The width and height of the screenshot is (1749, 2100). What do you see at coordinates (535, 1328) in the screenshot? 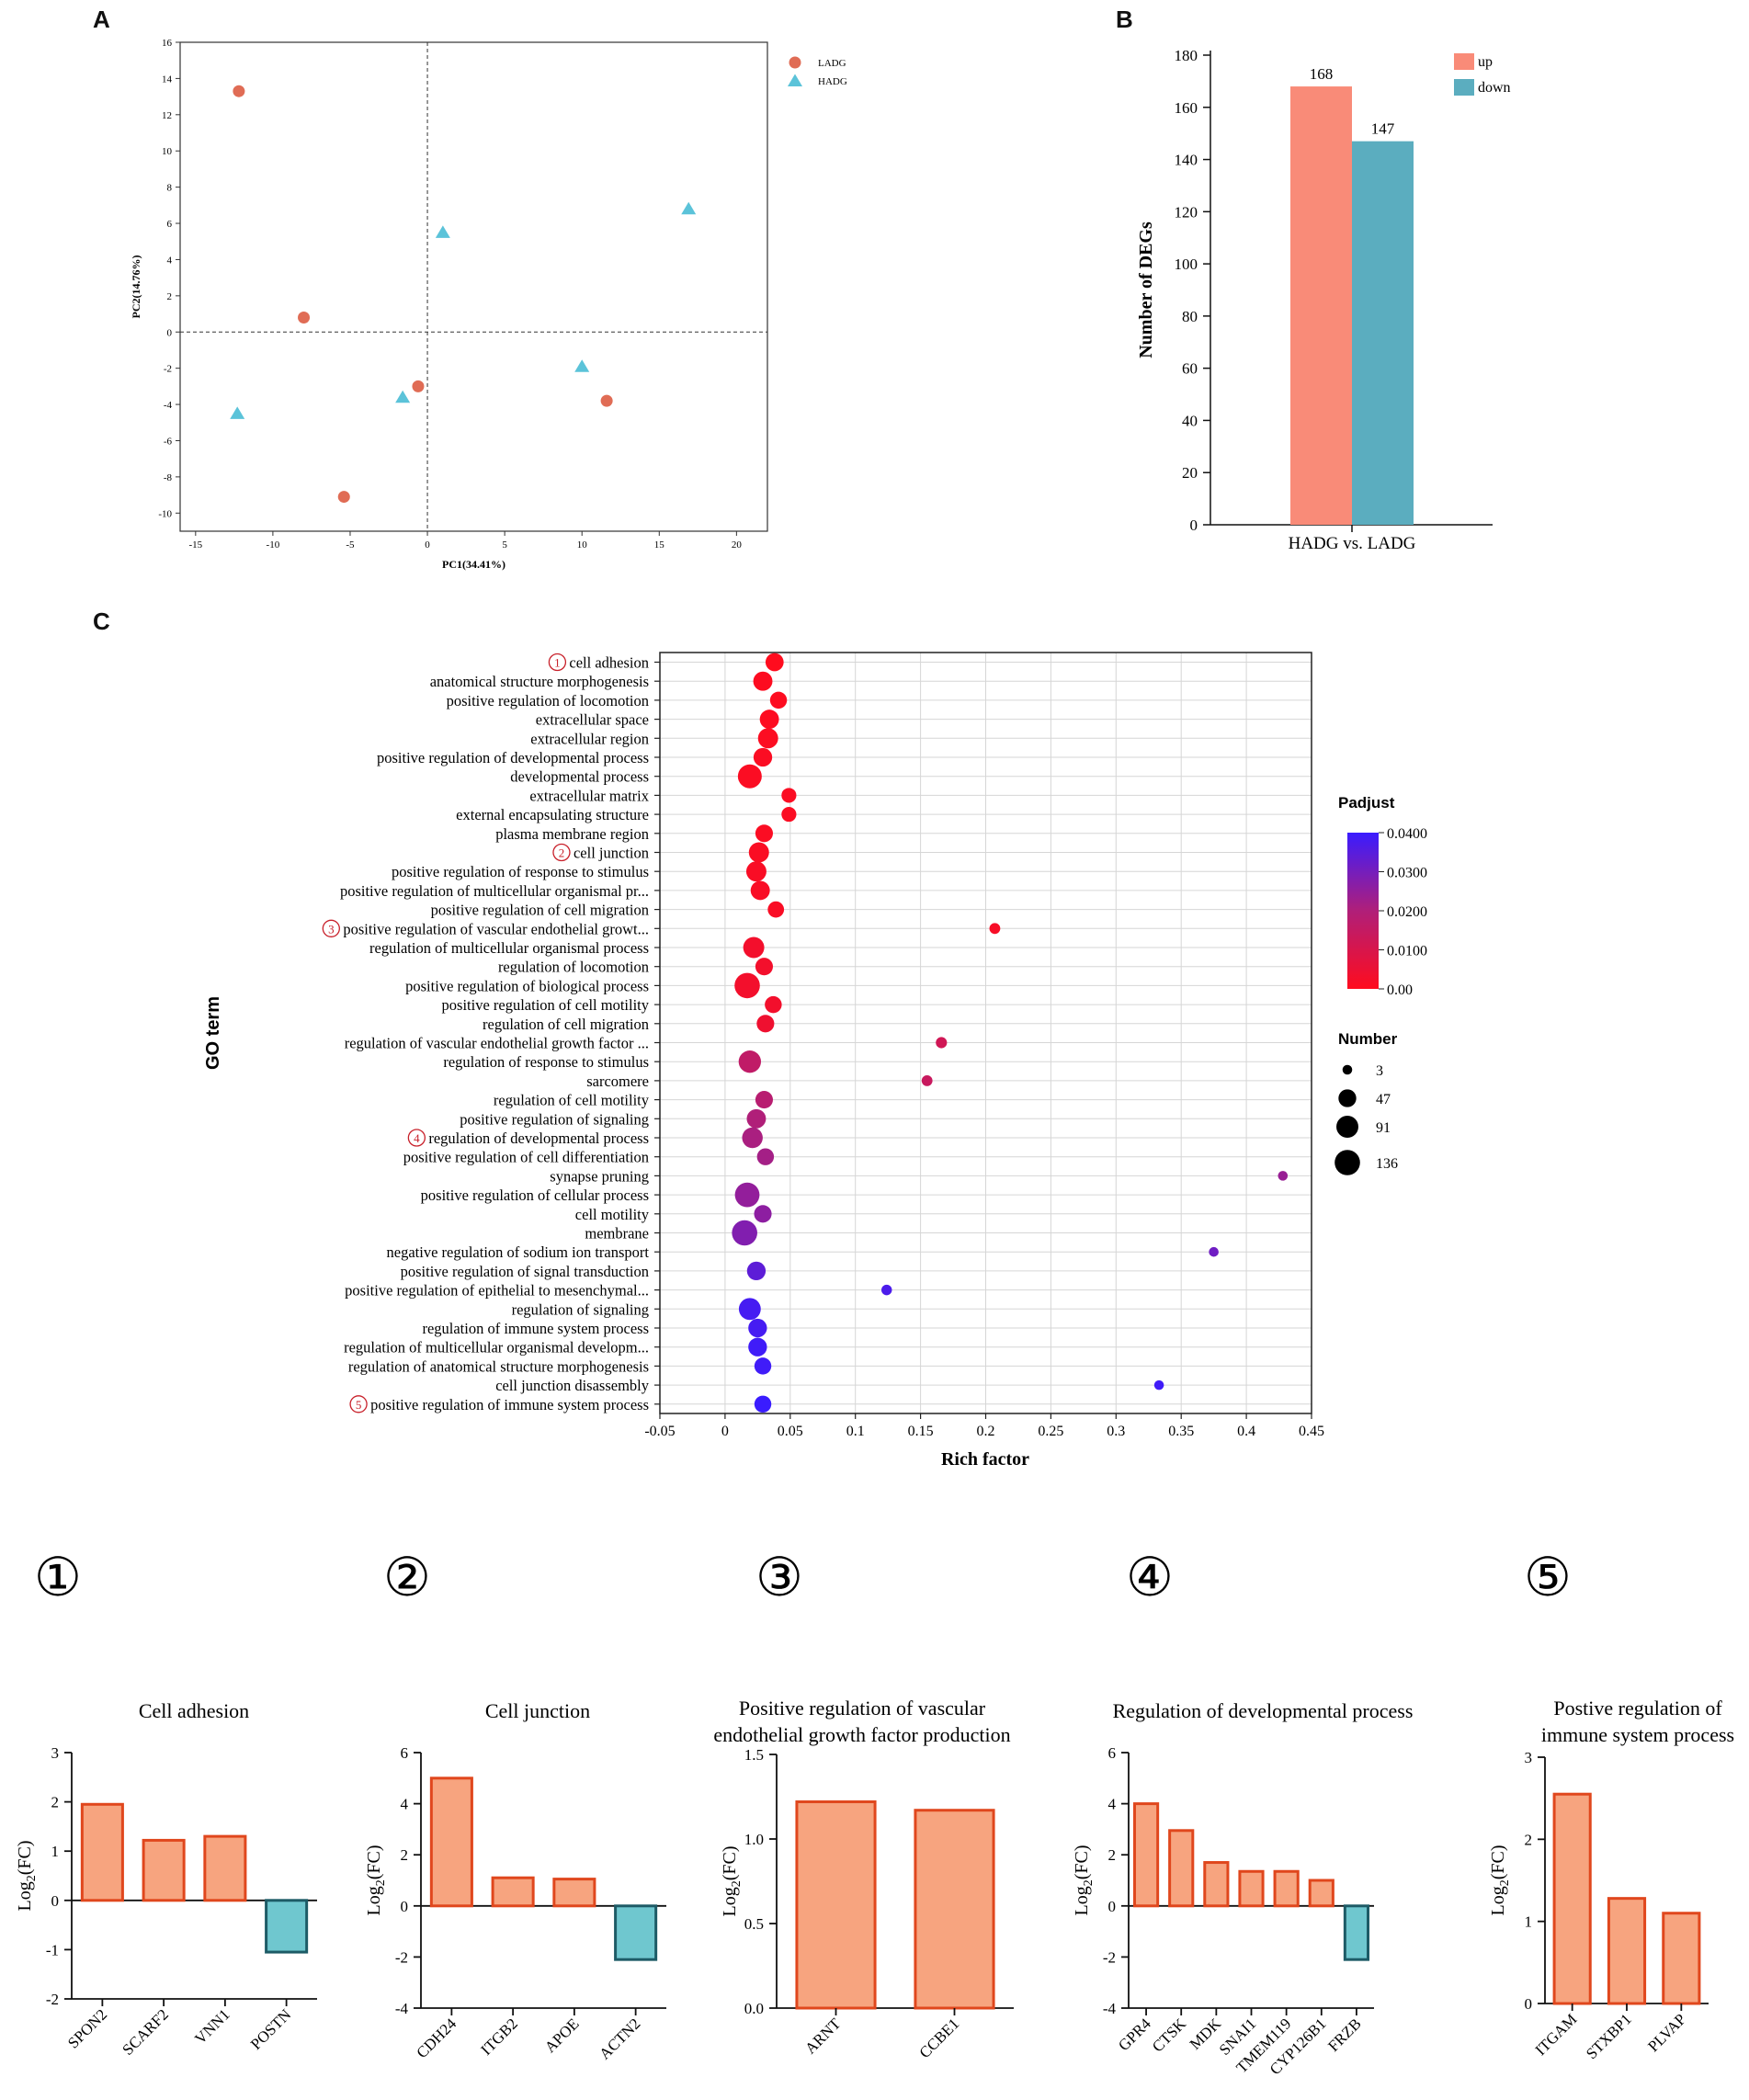
I see `go-term-label: regulation of immune system process` at bounding box center [535, 1328].